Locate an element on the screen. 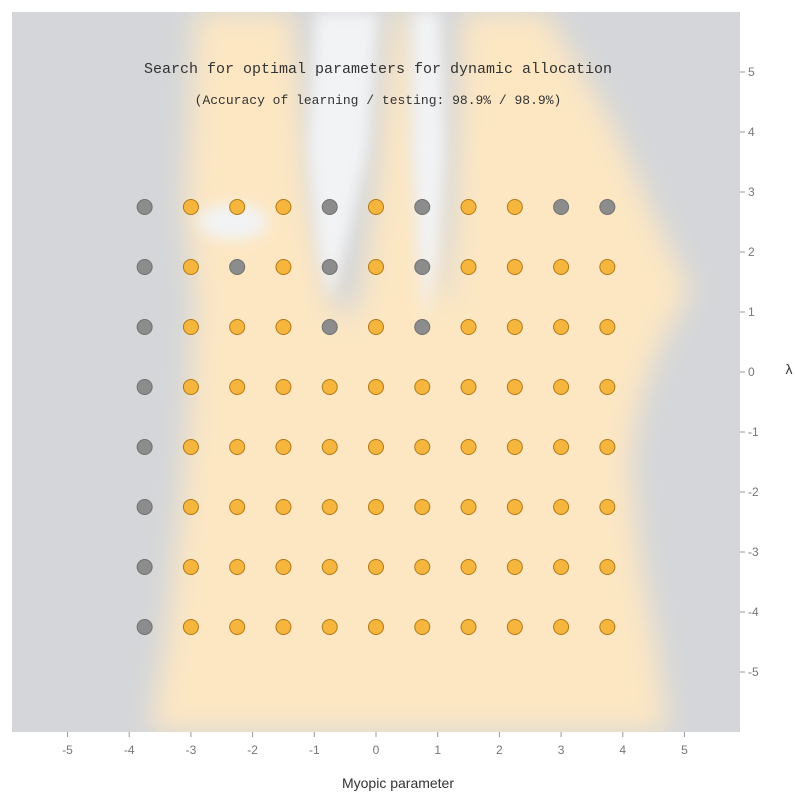  x-axis-ticks: -5 -4 -3 -2 -1 0 1 2 3 4 5 is located at coordinates (375, 744).